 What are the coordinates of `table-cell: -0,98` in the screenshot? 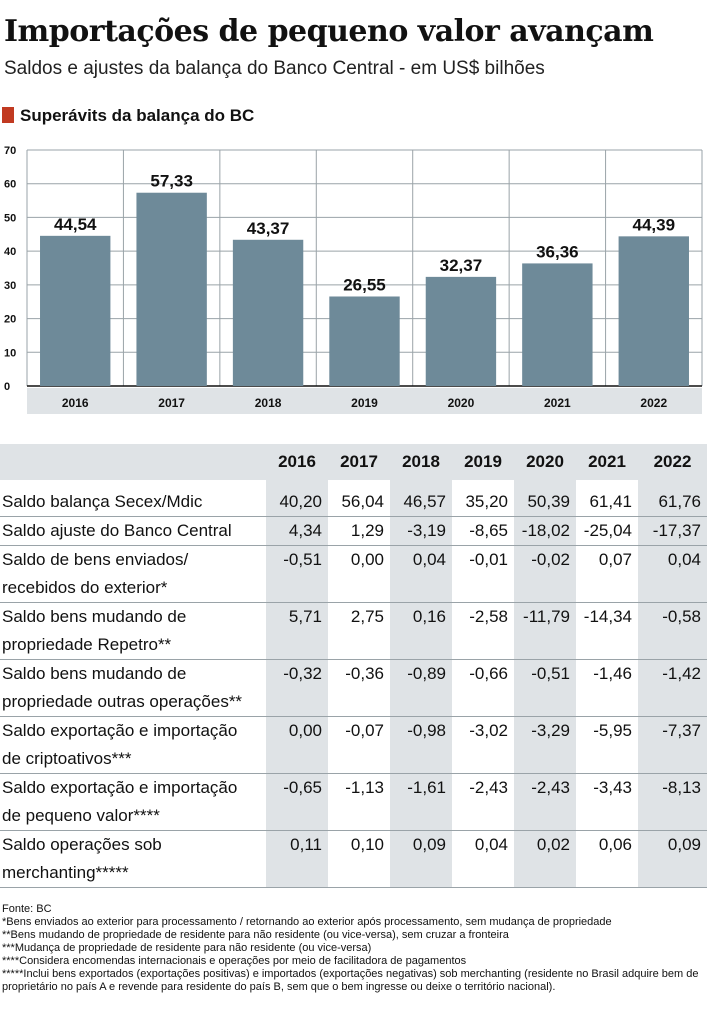 It's located at (421, 745).